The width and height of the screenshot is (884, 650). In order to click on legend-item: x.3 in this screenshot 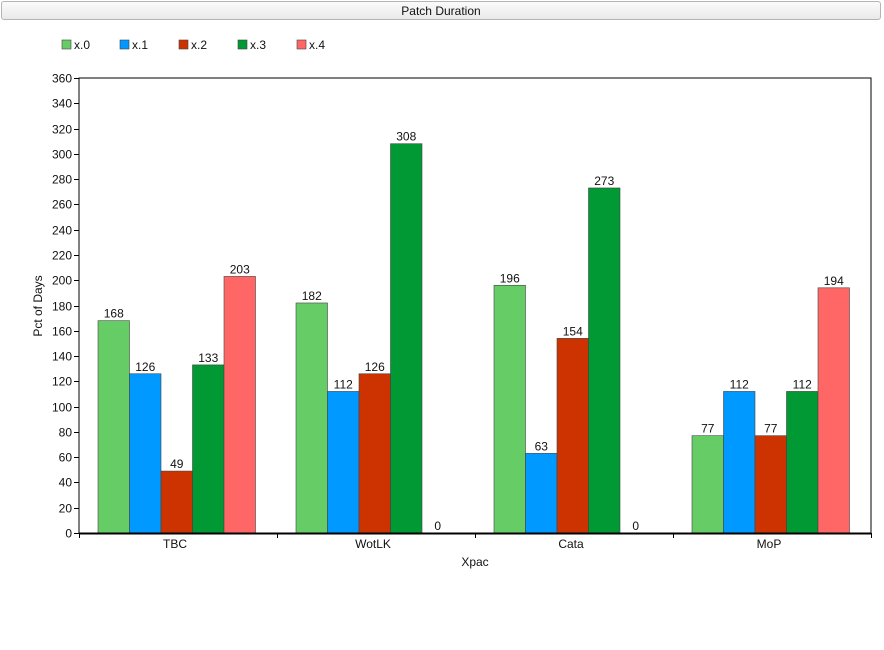, I will do `click(251, 45)`.